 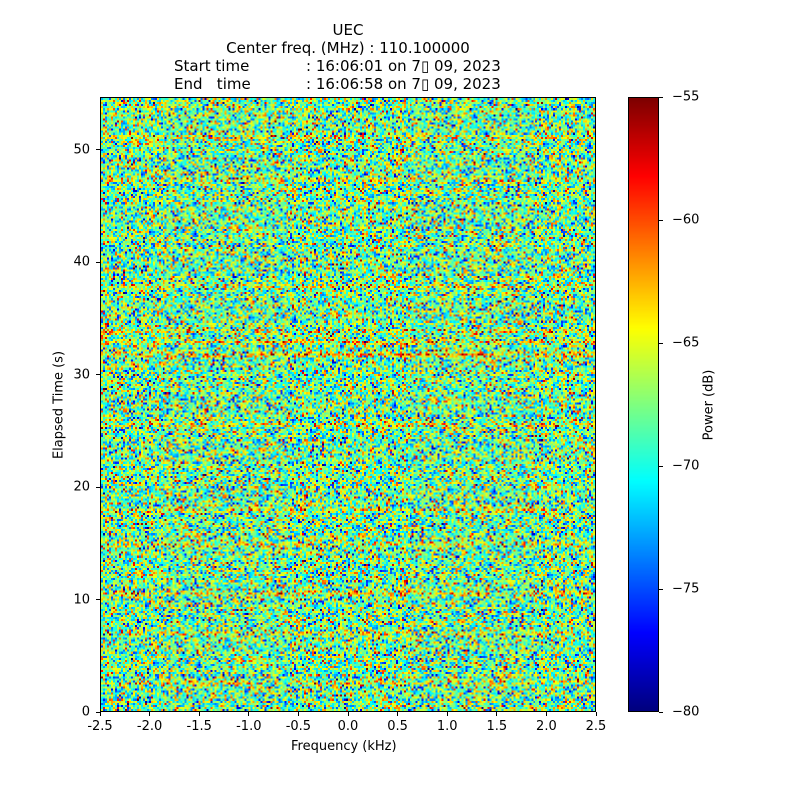 I want to click on colorbar-label: Power (dB), so click(x=709, y=405).